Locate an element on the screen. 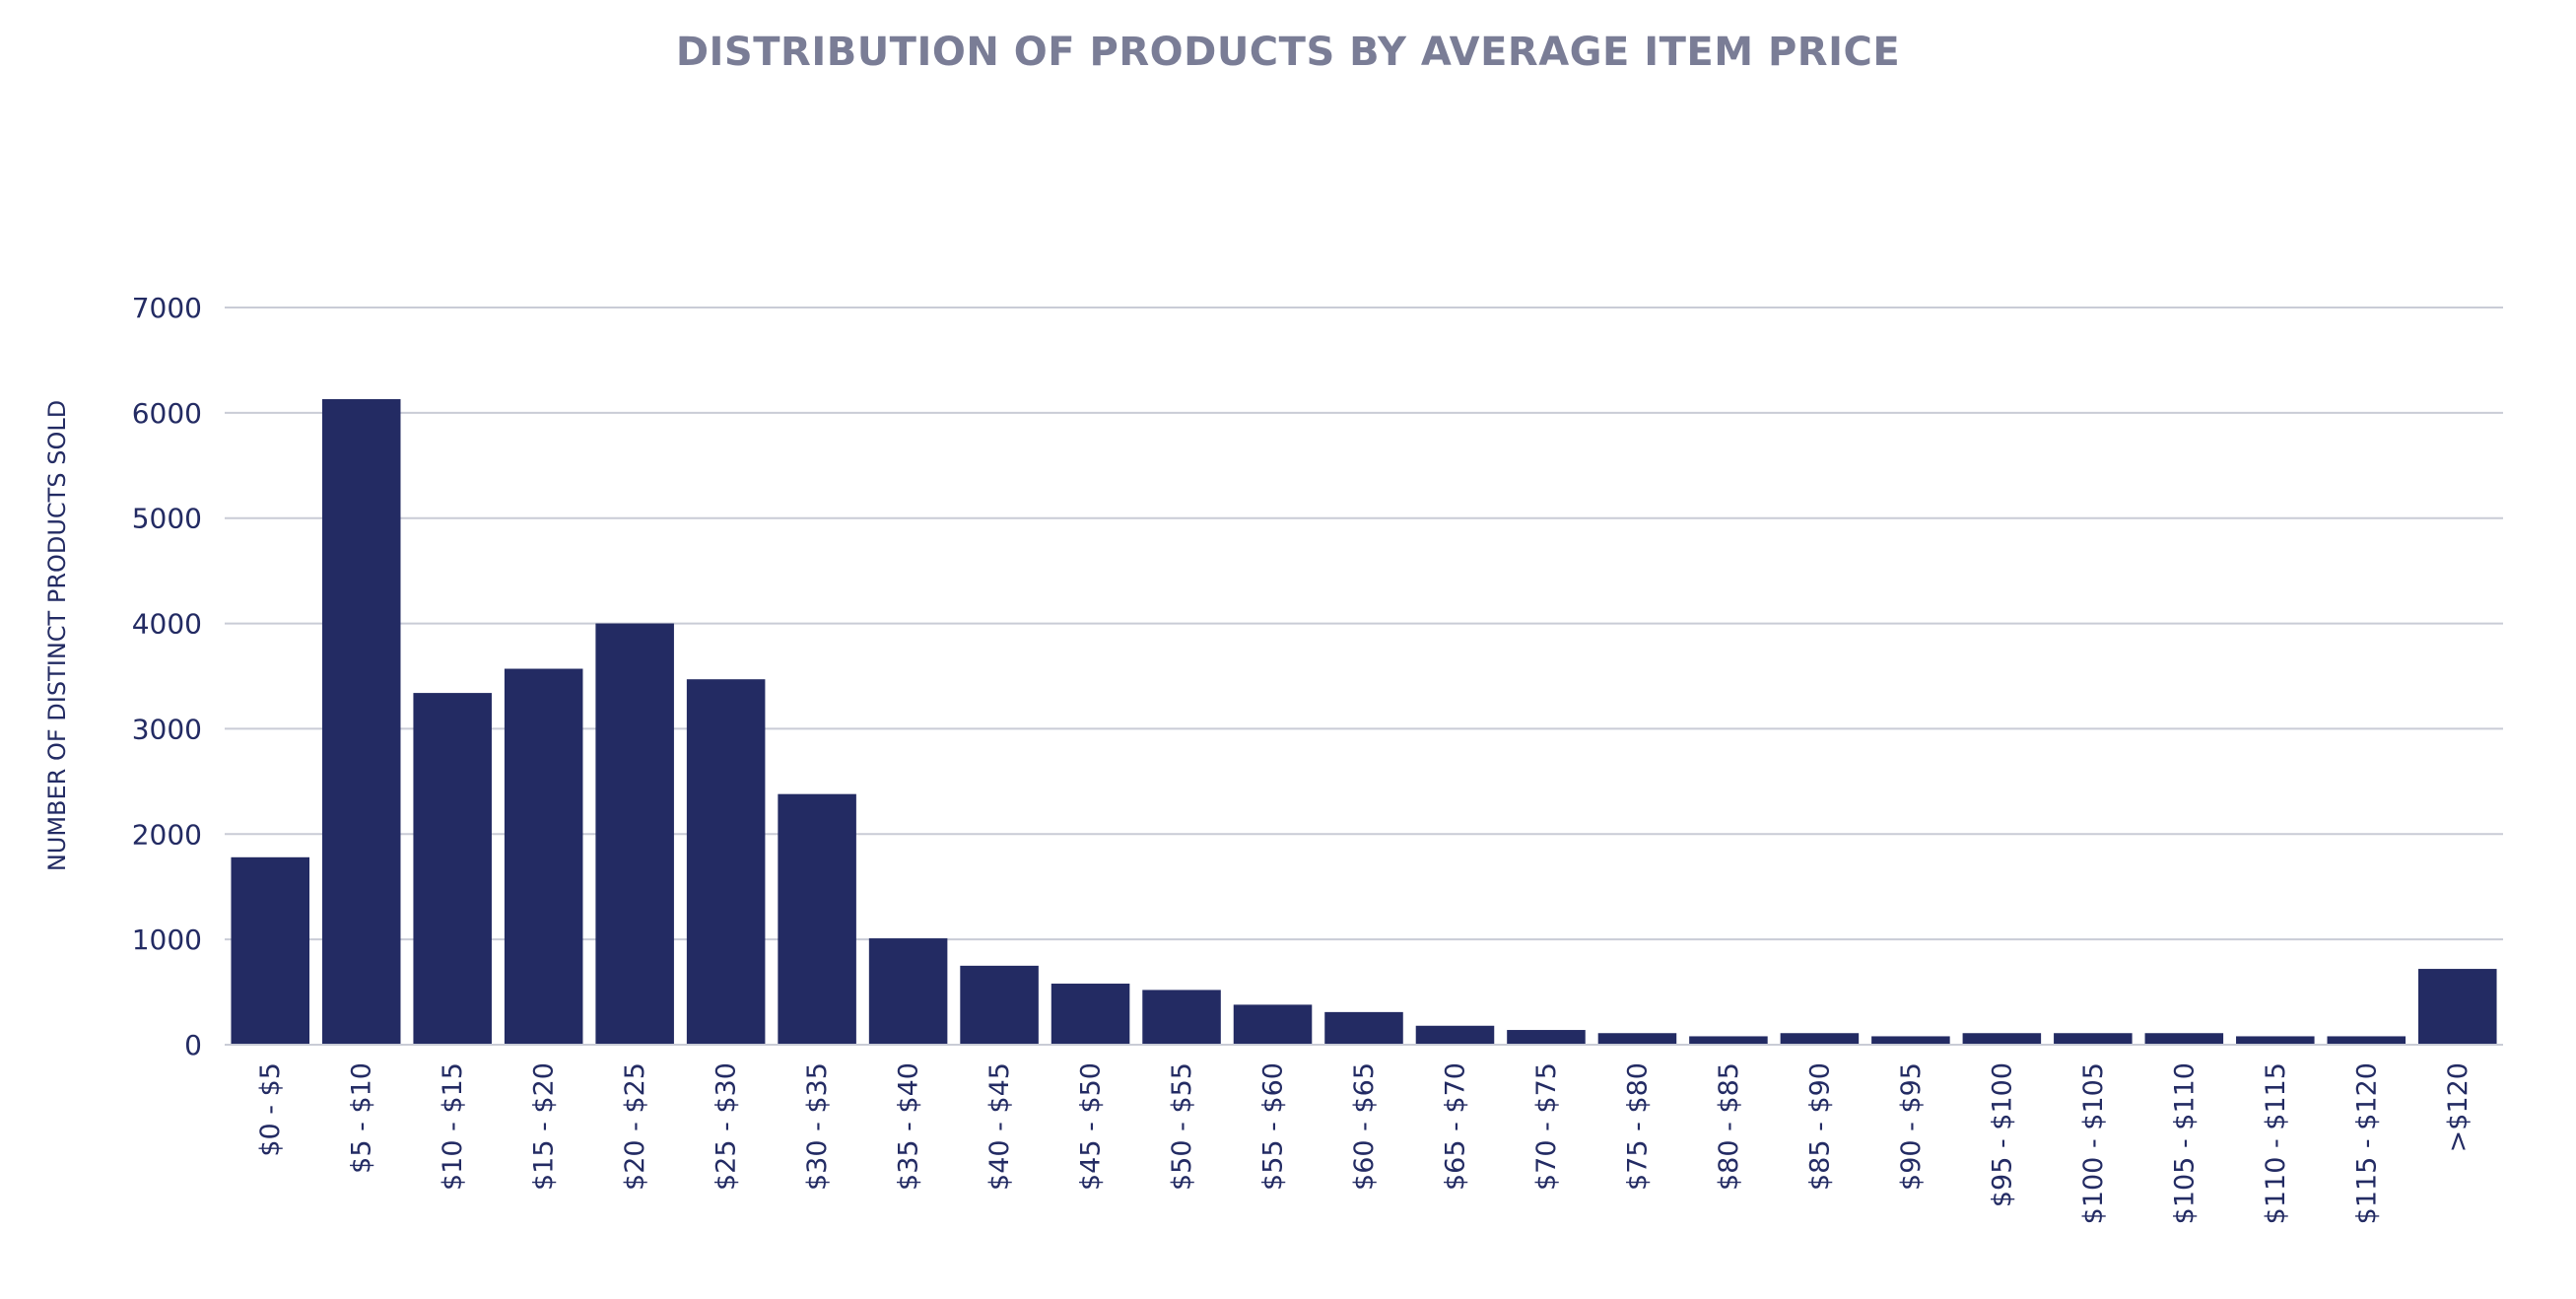  y-tick-label: 2000 is located at coordinates (167, 834).